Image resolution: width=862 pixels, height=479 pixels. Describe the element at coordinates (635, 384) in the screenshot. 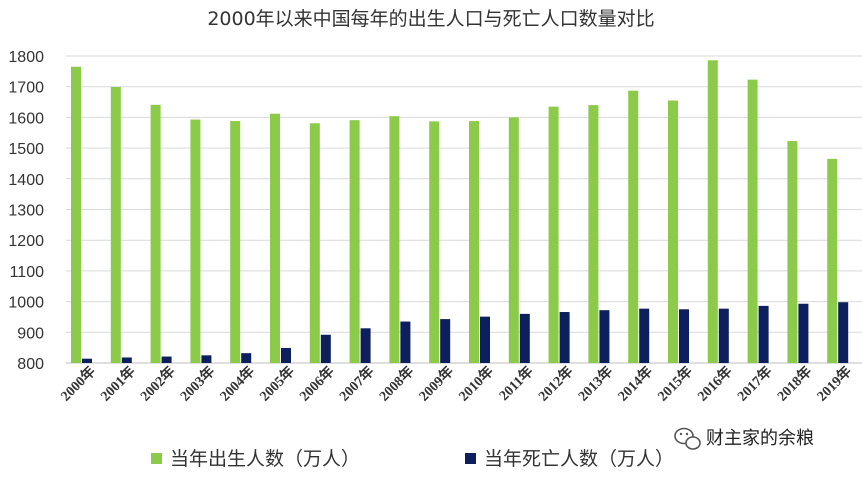

I see `x-tick-label: 2014年` at that location.